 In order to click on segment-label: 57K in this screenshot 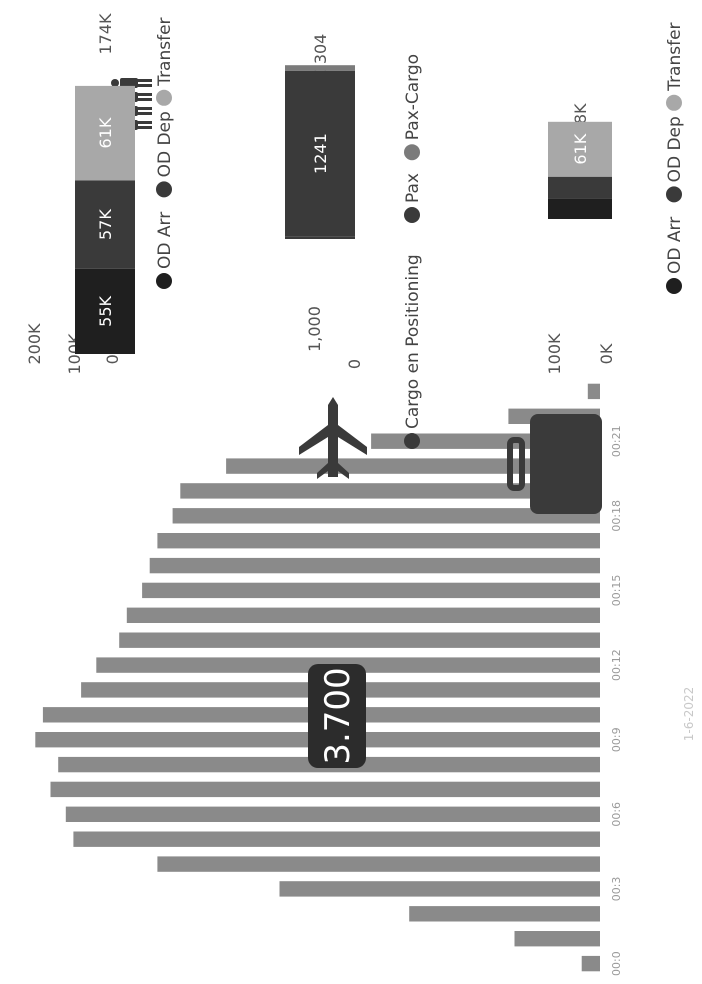, I will do `click(105, 224)`.